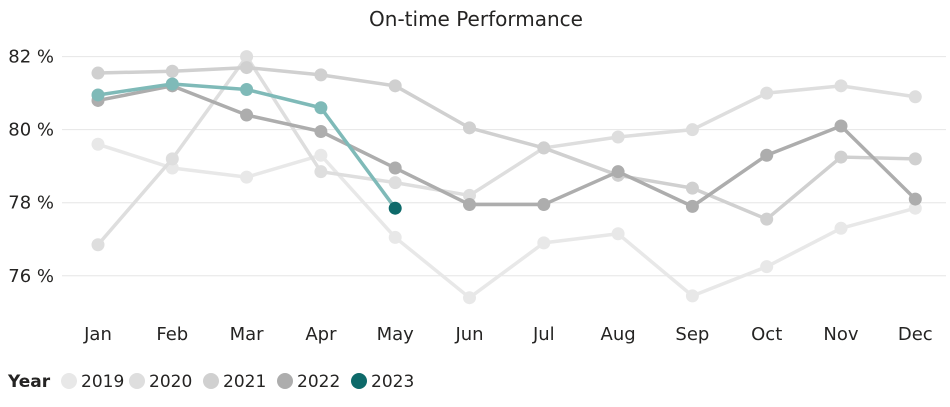 The image size is (950, 407). Describe the element at coordinates (395, 208) in the screenshot. I see `data-point-2023-May` at that location.